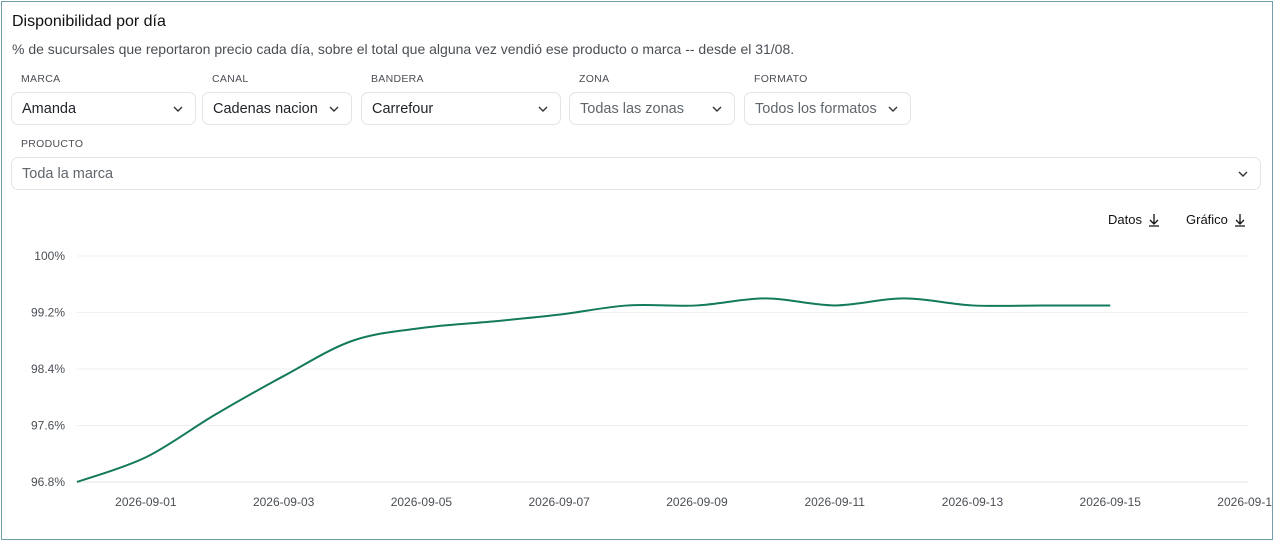 The height and width of the screenshot is (543, 1276). Describe the element at coordinates (146, 502) in the screenshot. I see `x-tick-label: 2026-09-01` at that location.